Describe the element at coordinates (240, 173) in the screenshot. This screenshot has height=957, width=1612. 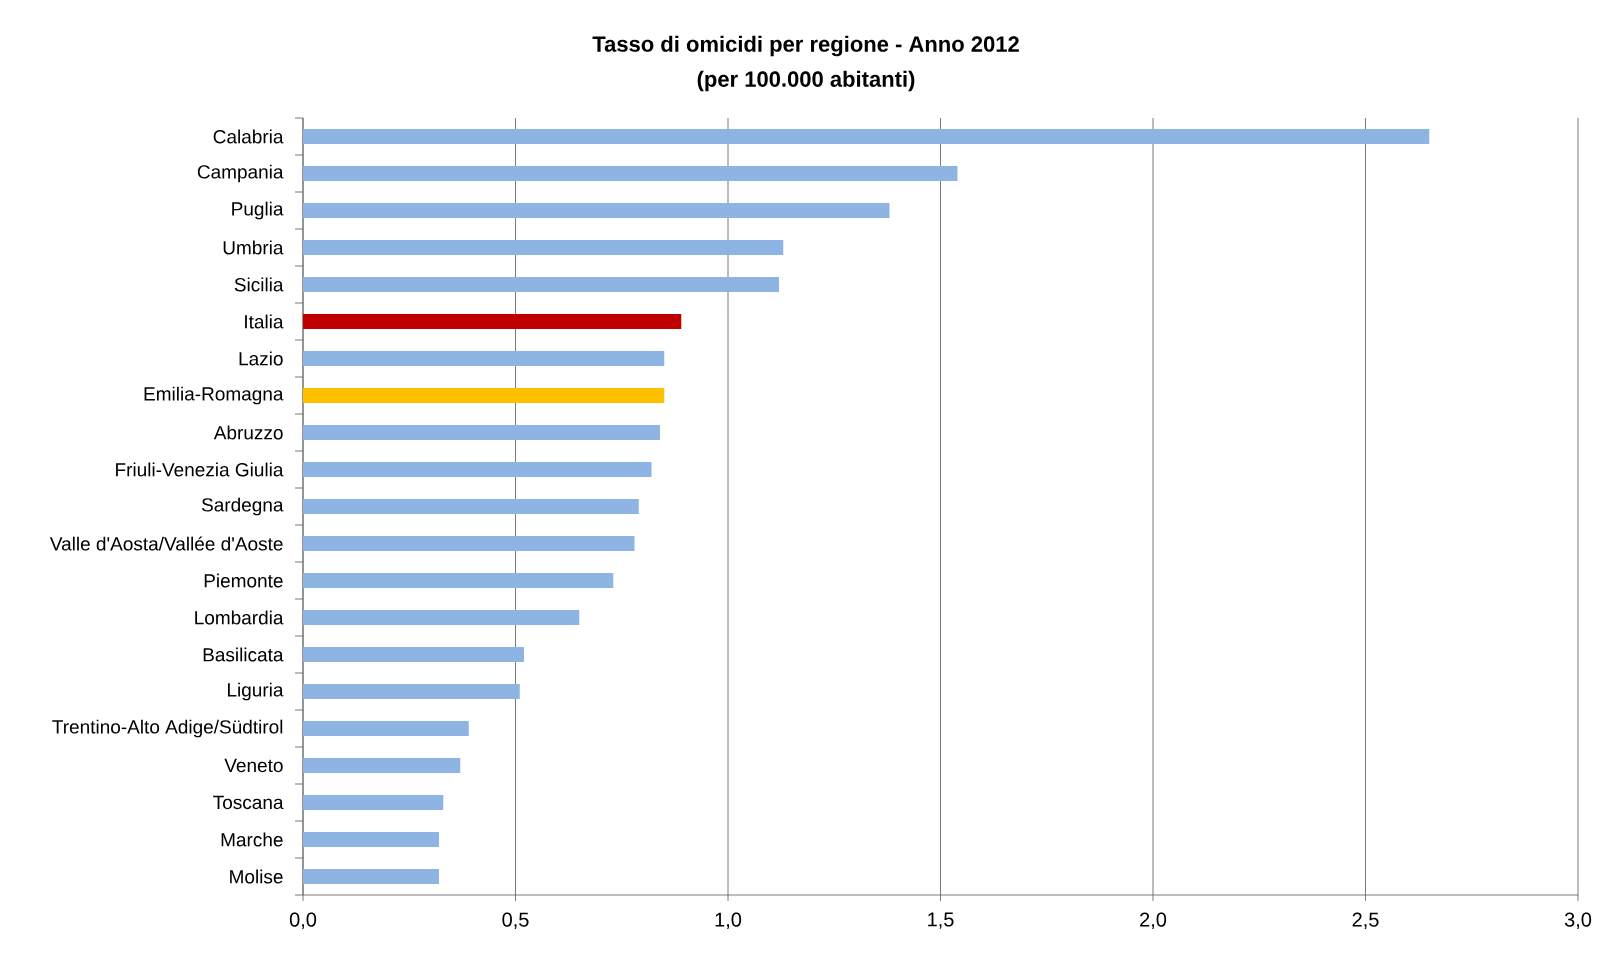
I see `y-tick-label: Campania` at that location.